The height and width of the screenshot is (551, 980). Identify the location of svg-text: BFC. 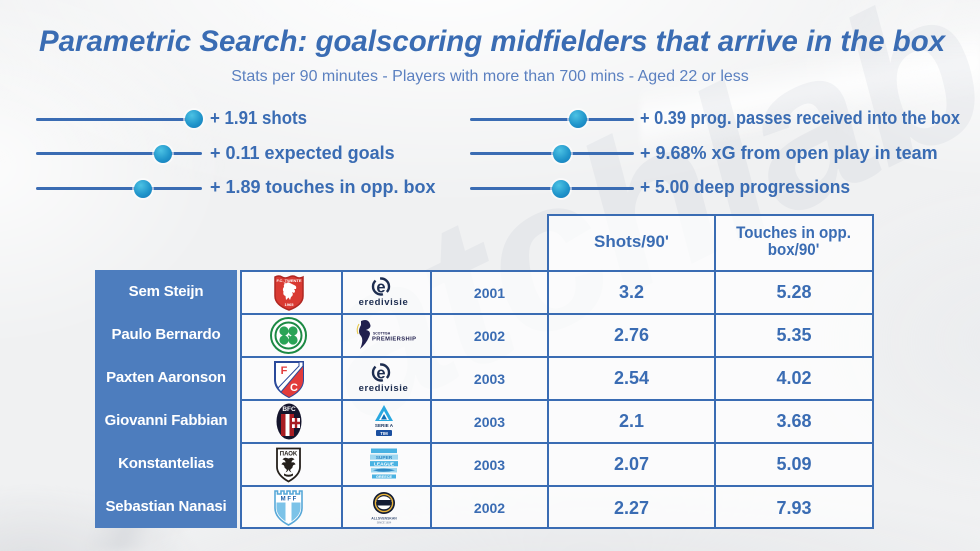
(289, 409).